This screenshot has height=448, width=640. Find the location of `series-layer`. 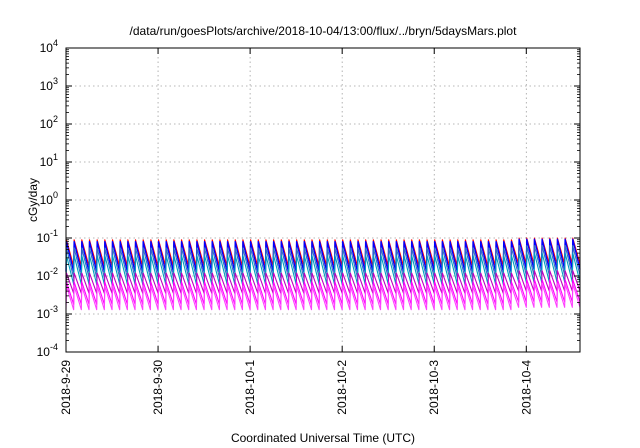

series-layer is located at coordinates (323, 274).